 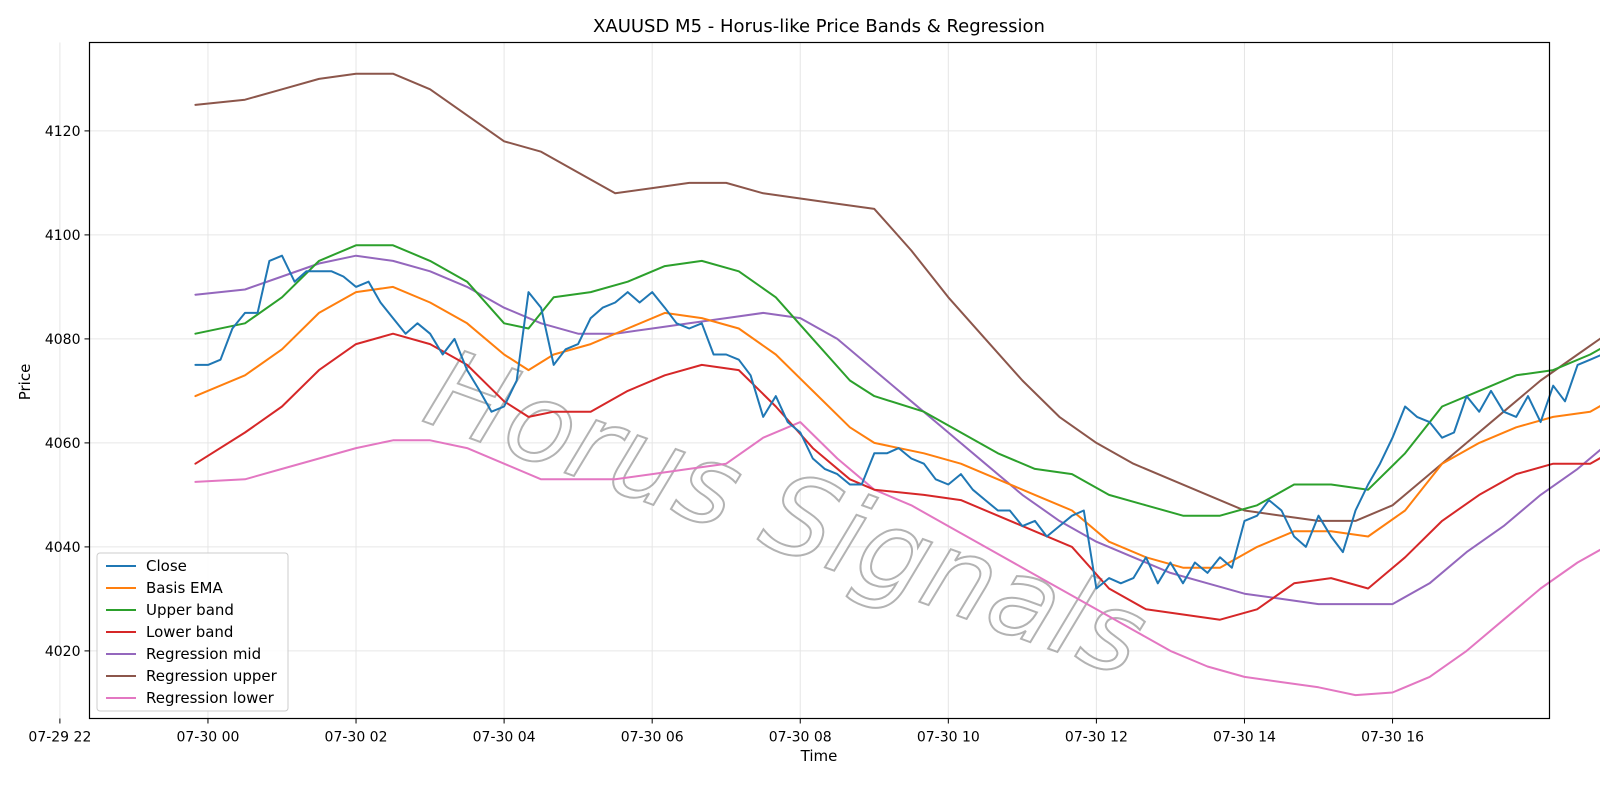 I want to click on y-tick-label: 4100, so click(x=63, y=236).